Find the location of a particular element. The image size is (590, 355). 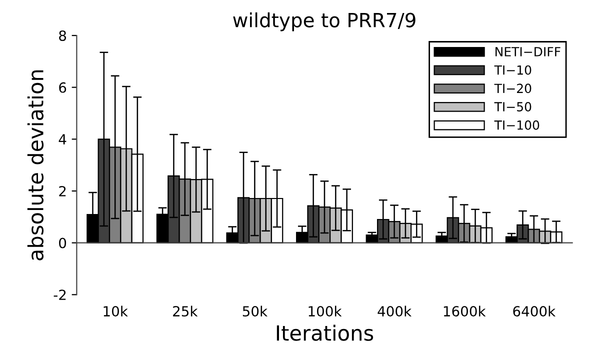

x-tick-label: 6400k is located at coordinates (534, 311).